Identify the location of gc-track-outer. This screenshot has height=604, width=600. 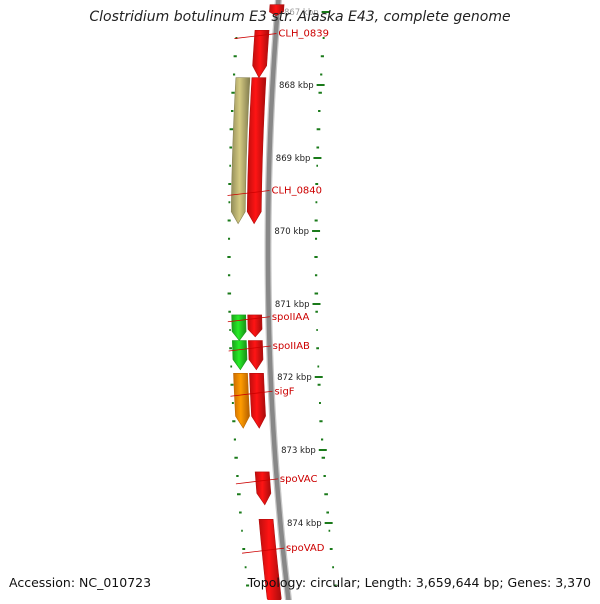
(238, 312).